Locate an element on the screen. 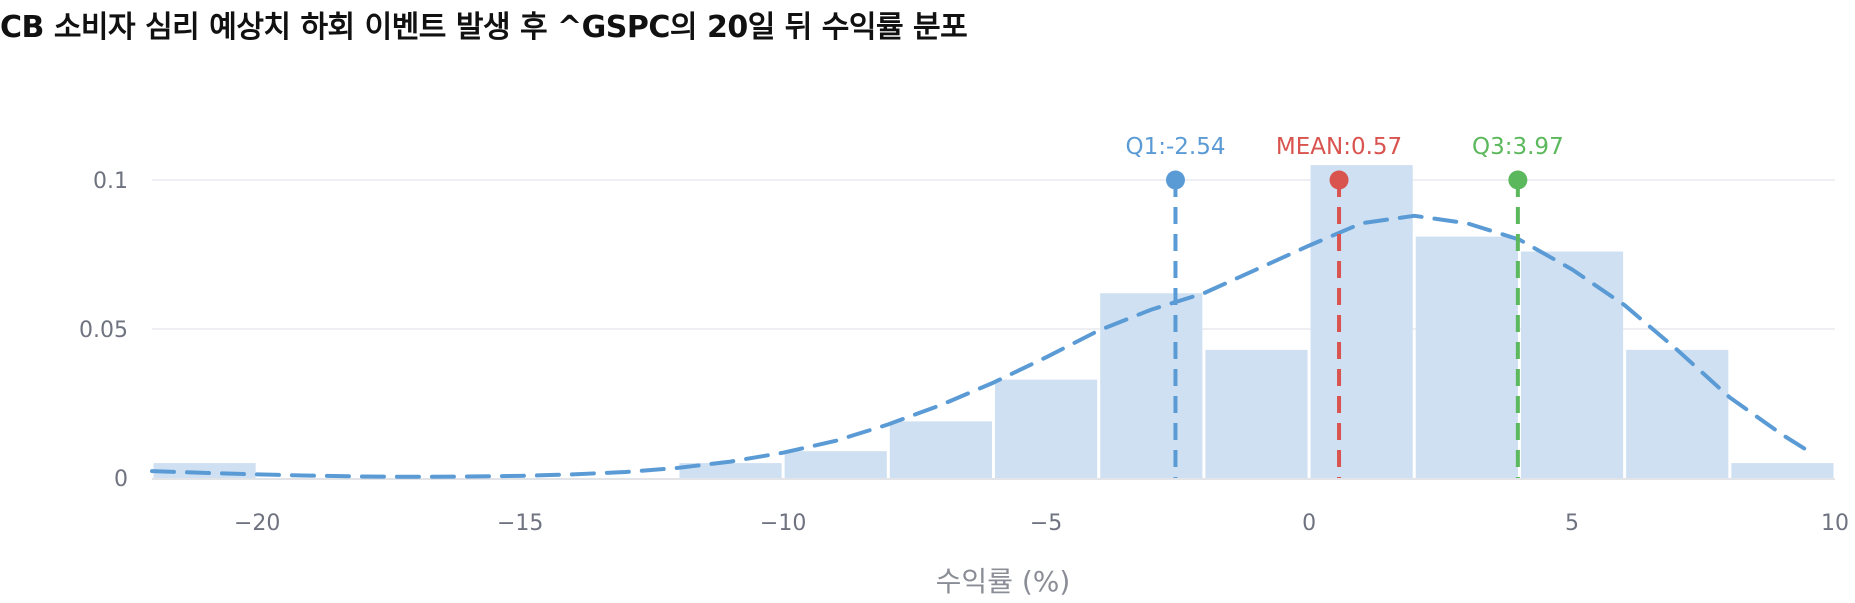  marker-label: Q3:3.97 is located at coordinates (1518, 147).